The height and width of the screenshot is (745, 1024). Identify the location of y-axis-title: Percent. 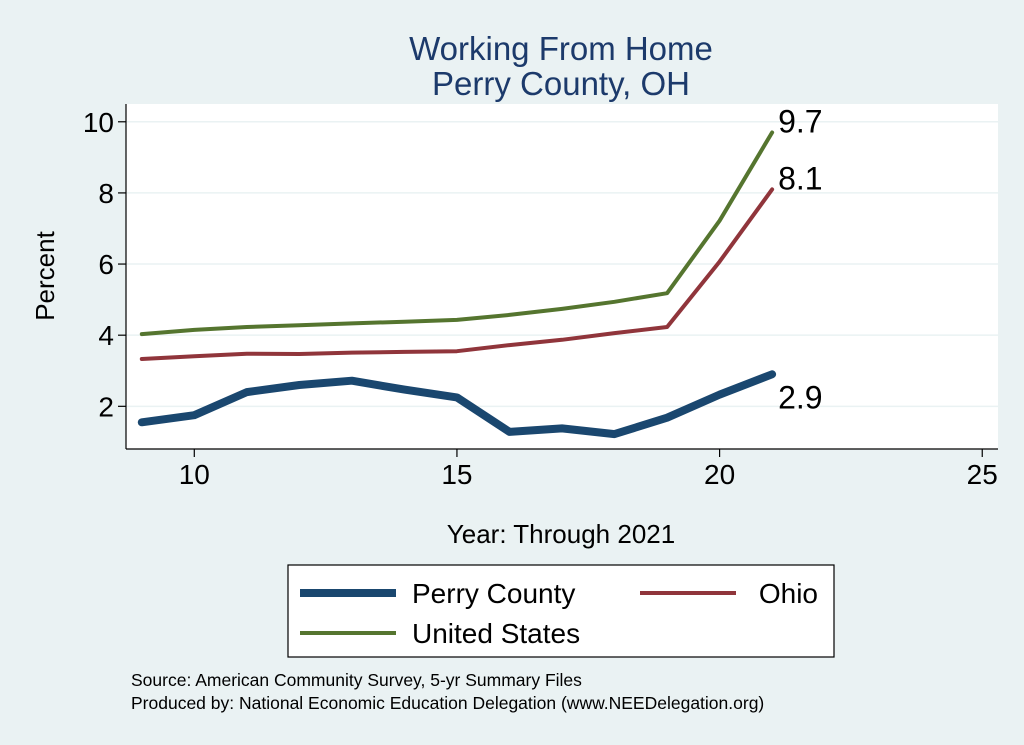
(45, 275).